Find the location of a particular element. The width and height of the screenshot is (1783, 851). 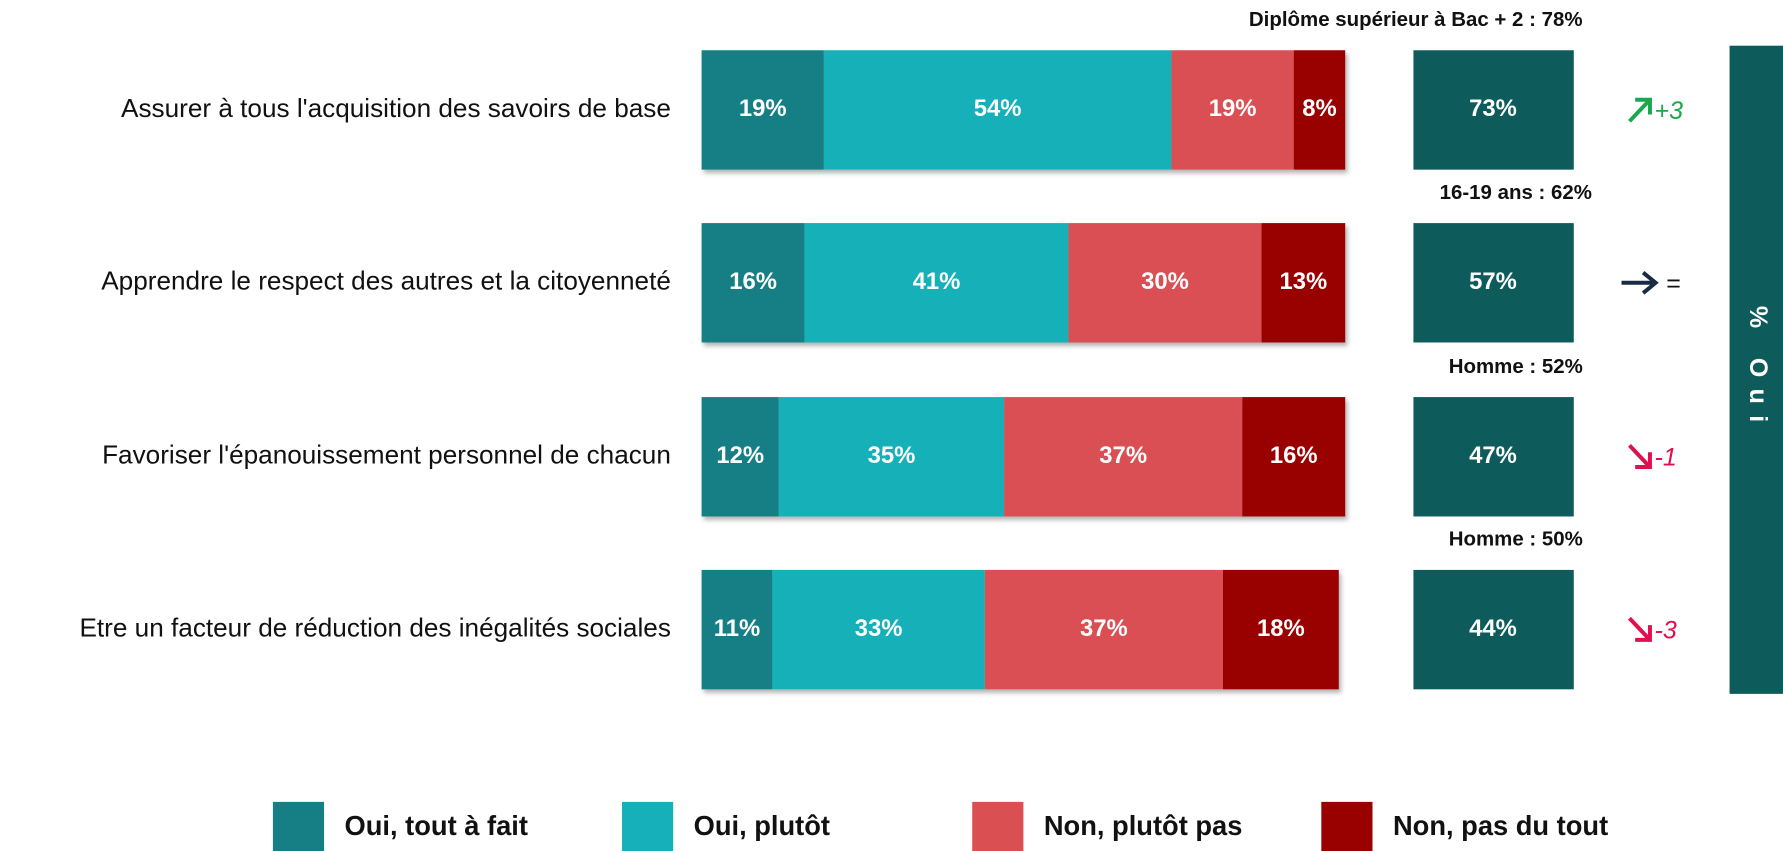

trend-label: -3 is located at coordinates (1666, 630).